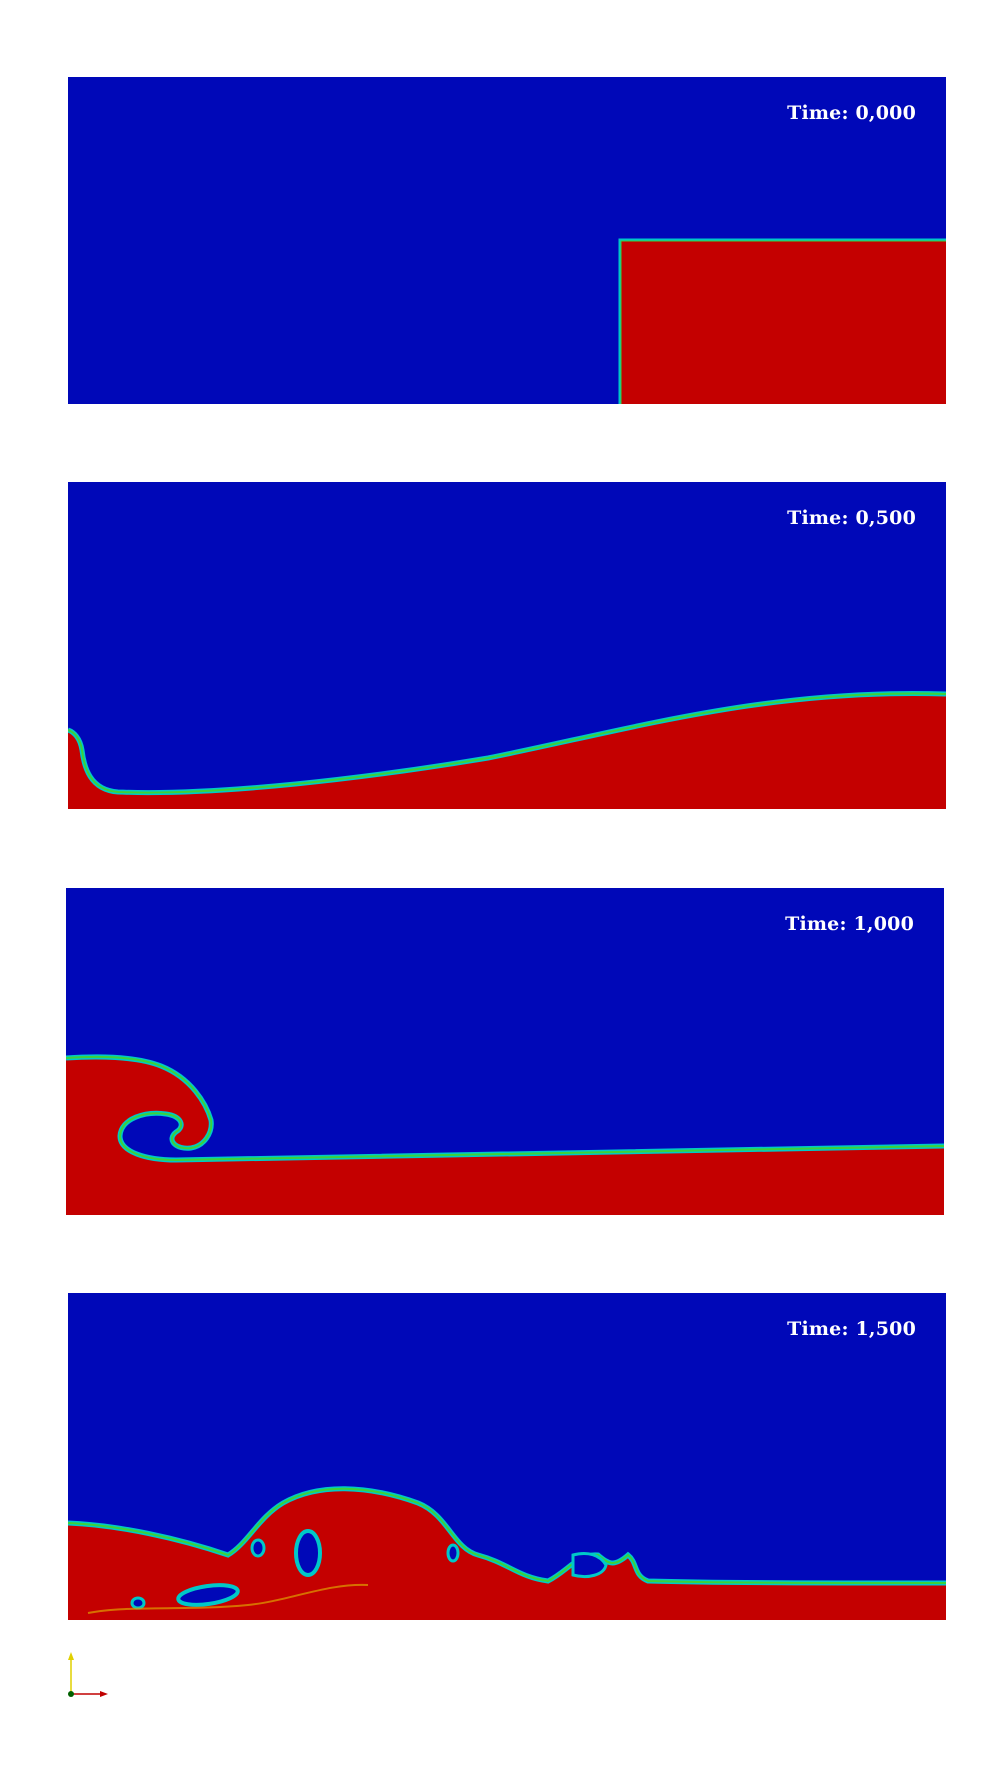  I want to click on time-label-value: 0,000, so click(885, 113).